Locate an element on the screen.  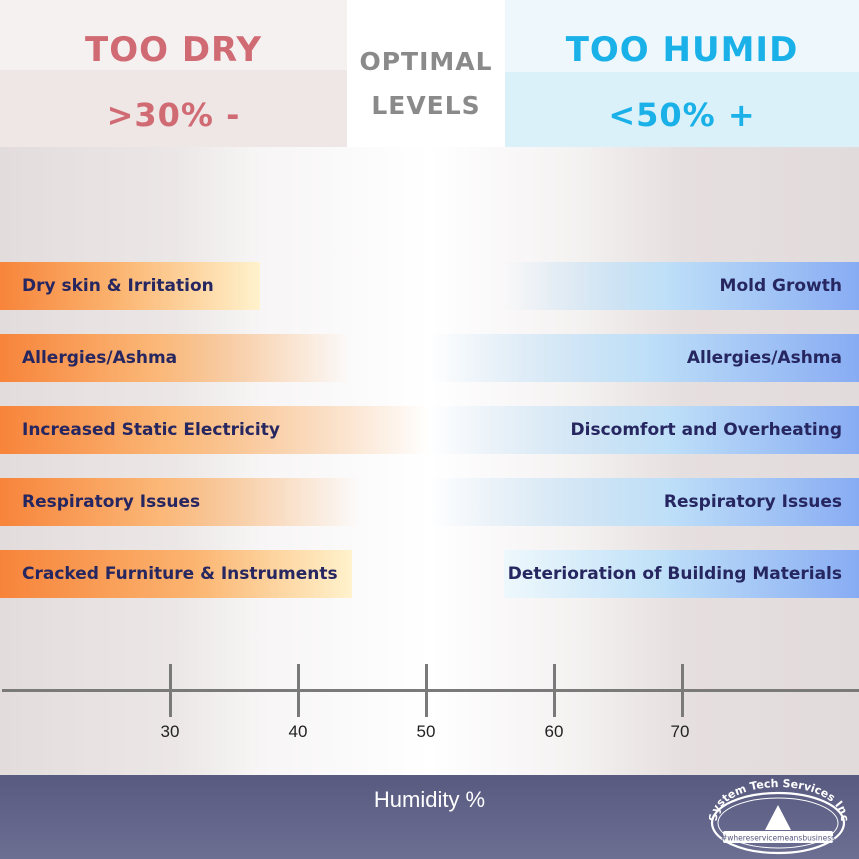
dry-effect-bar: Dry skin & Irritation is located at coordinates (130, 286).